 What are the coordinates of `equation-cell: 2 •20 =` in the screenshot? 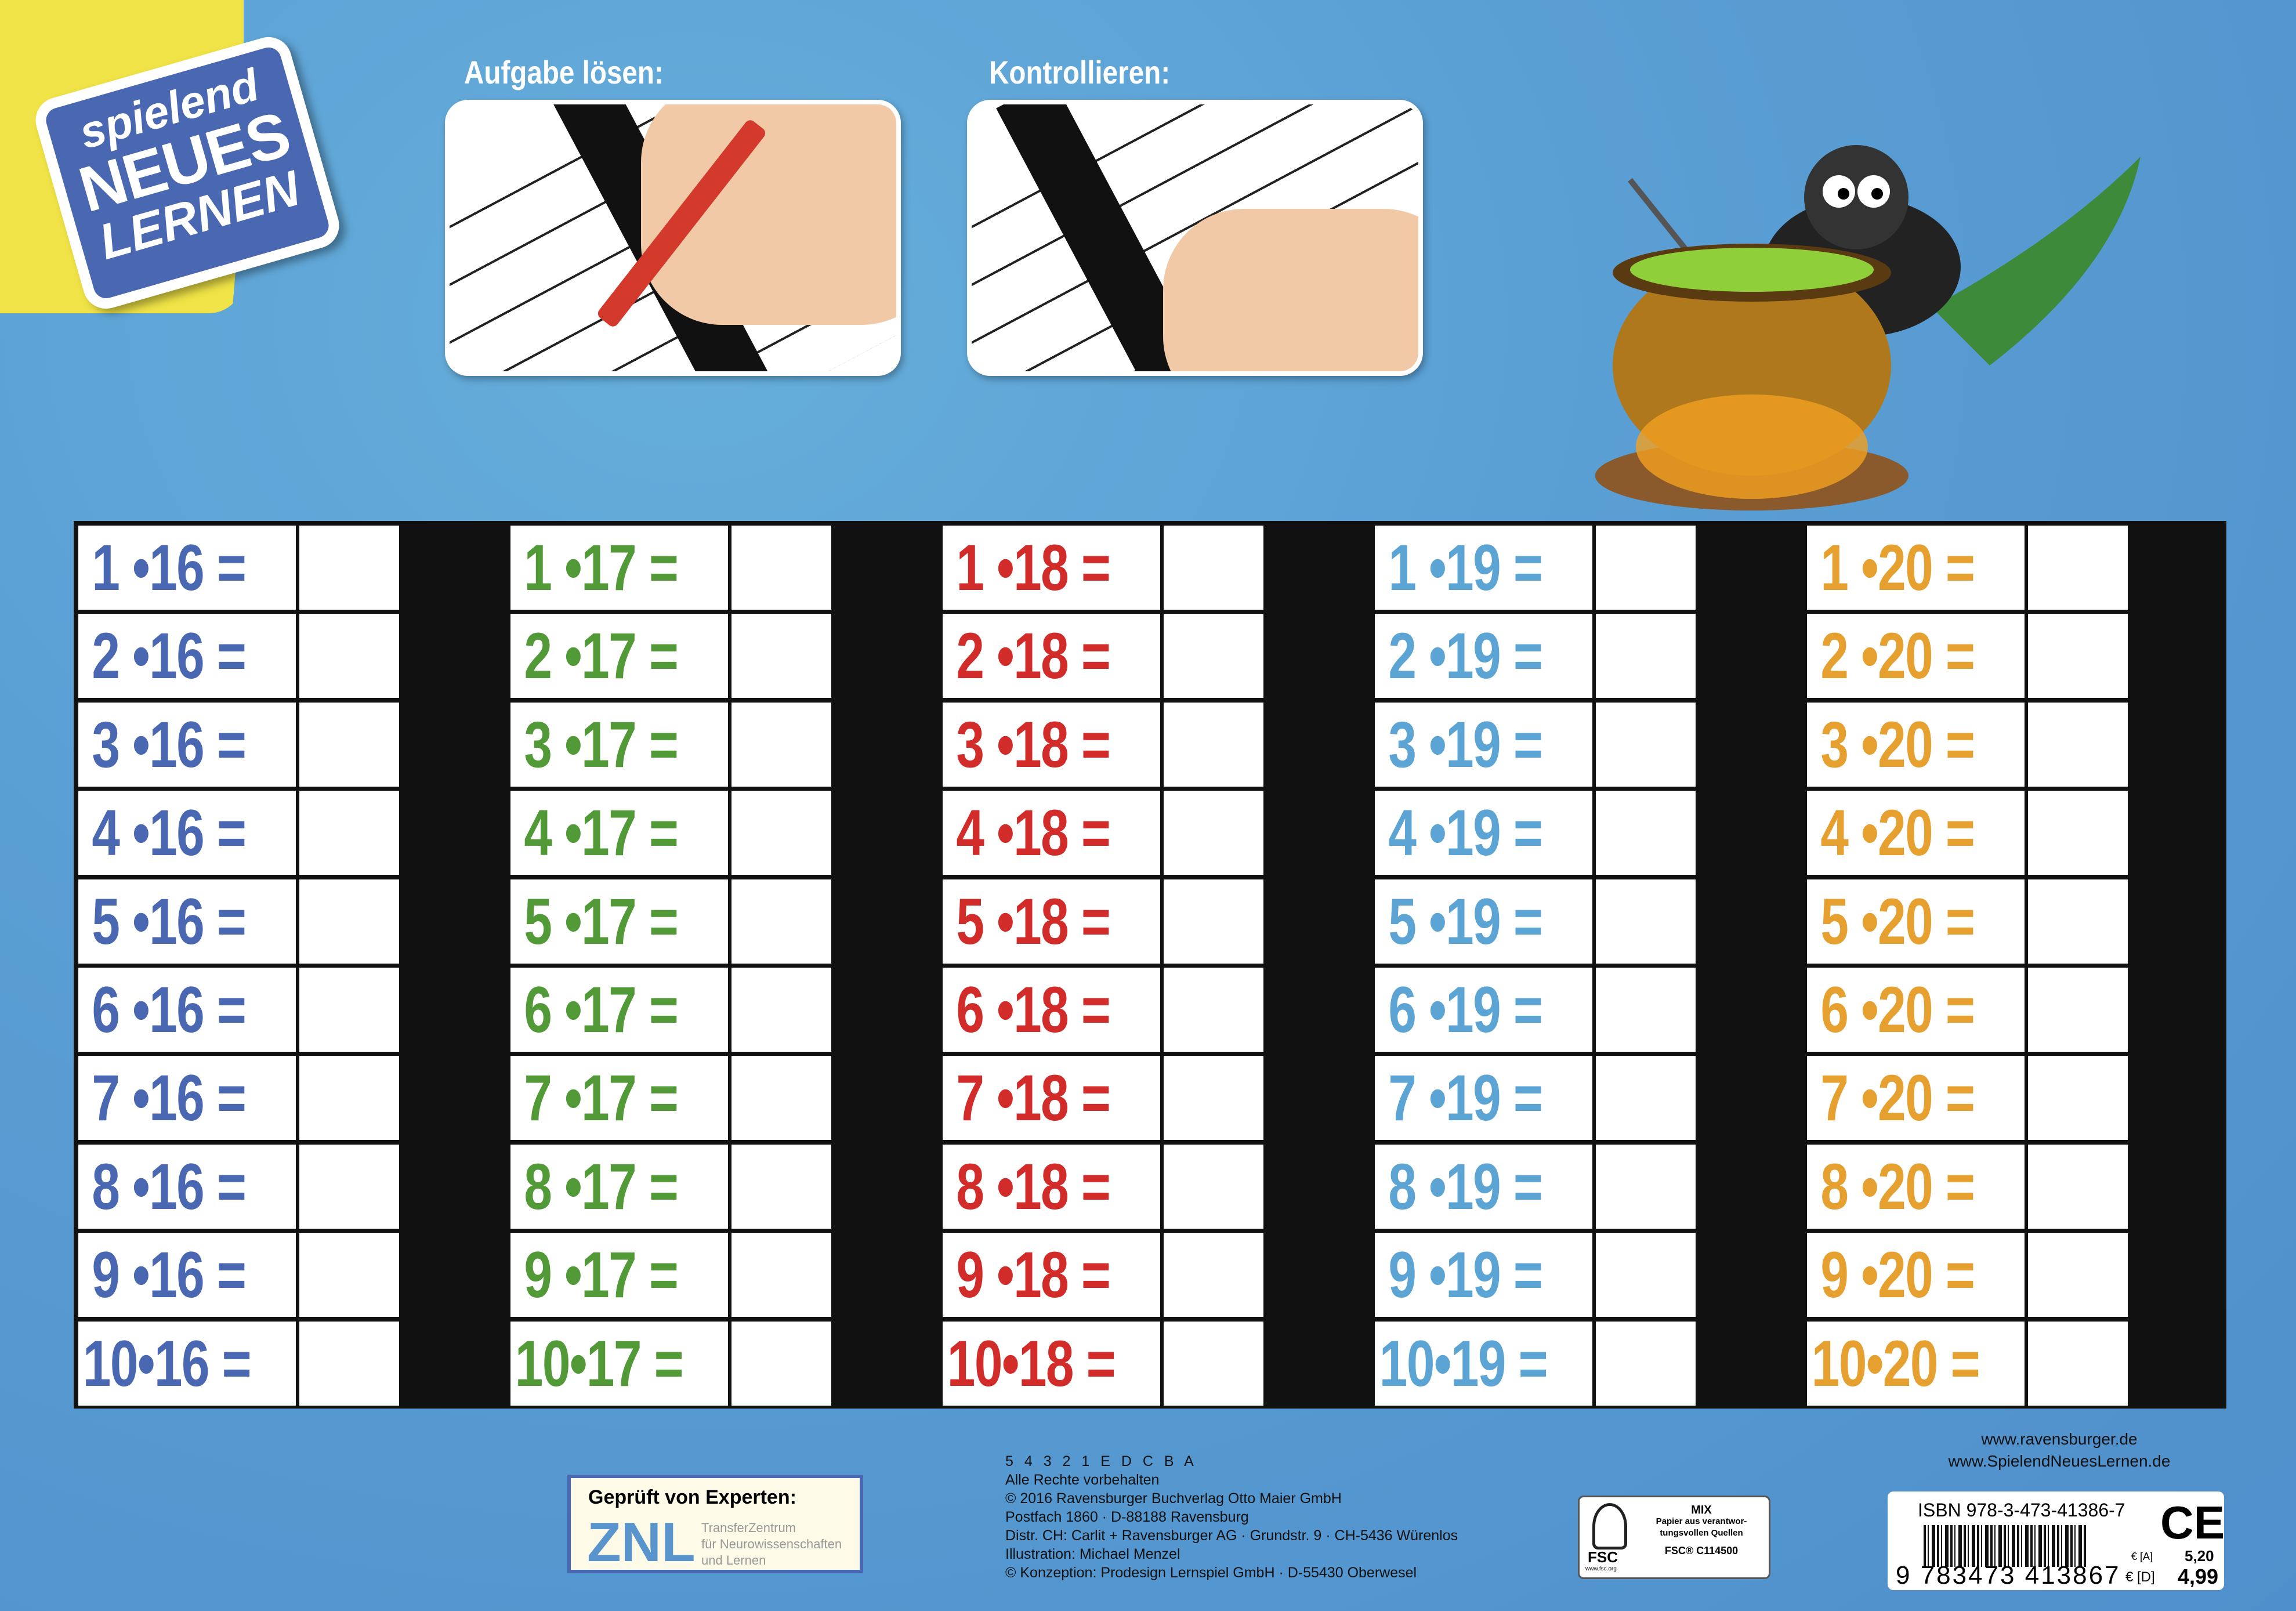 It's located at (1916, 656).